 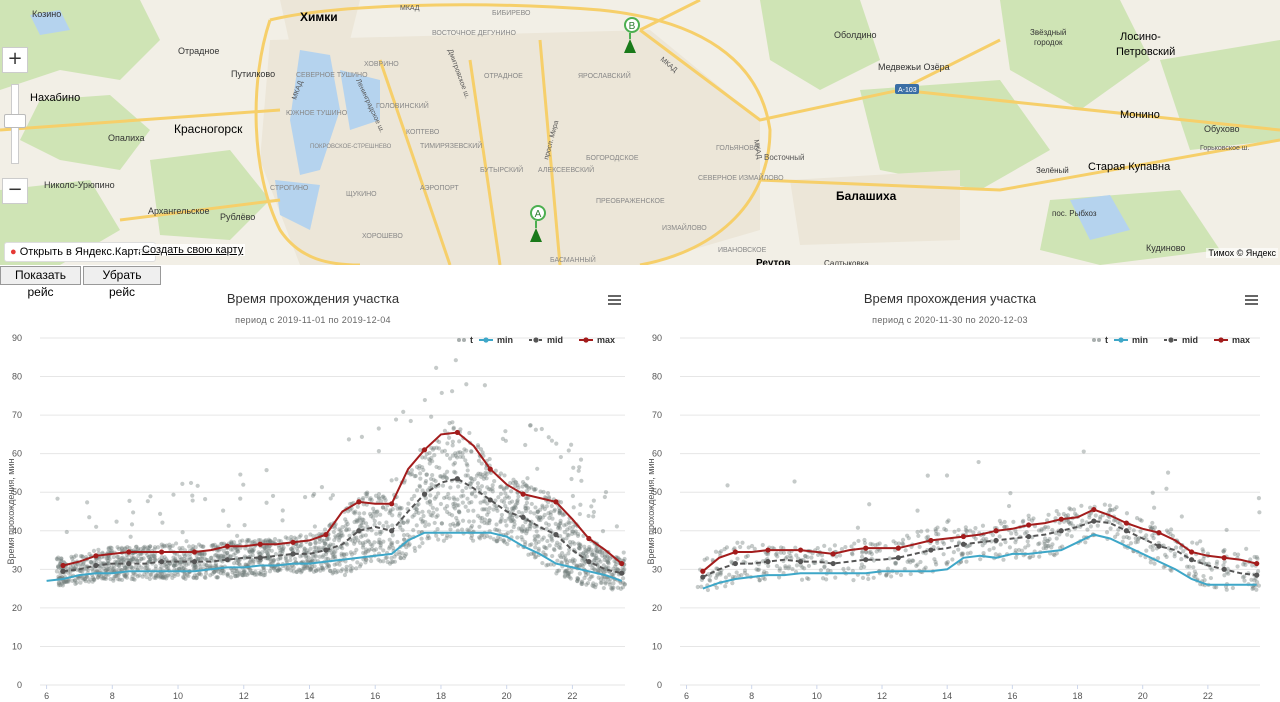 I want to click on map-place-label: Балашиха, so click(x=866, y=196).